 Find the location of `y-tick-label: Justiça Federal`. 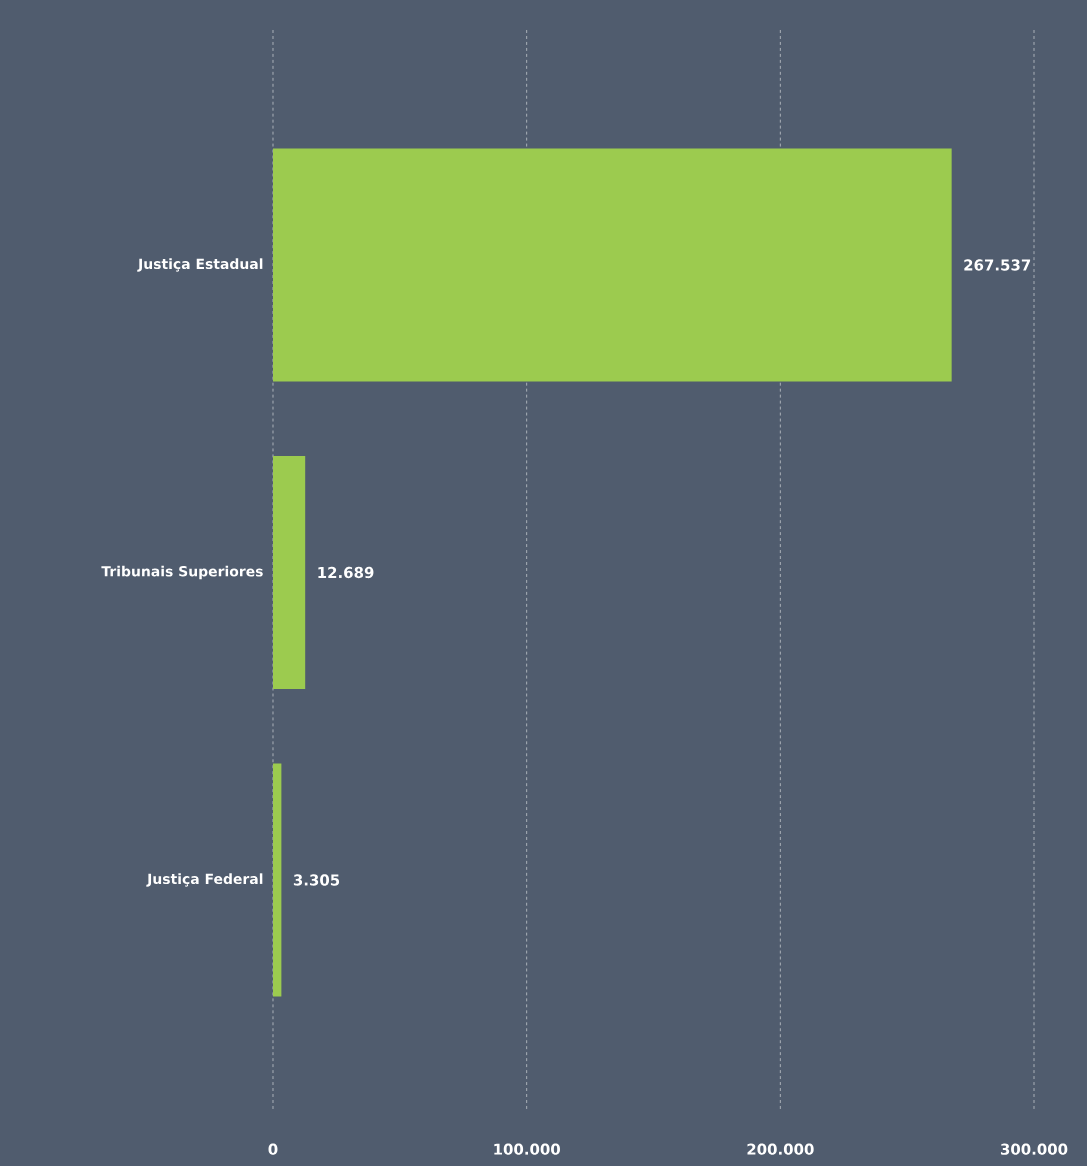

y-tick-label: Justiça Federal is located at coordinates (204, 880).